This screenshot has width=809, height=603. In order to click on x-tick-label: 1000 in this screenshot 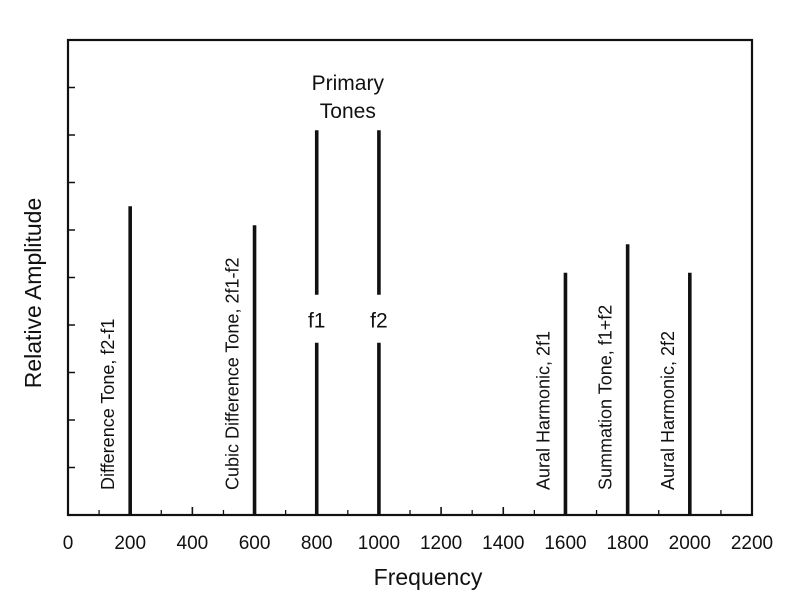, I will do `click(379, 543)`.